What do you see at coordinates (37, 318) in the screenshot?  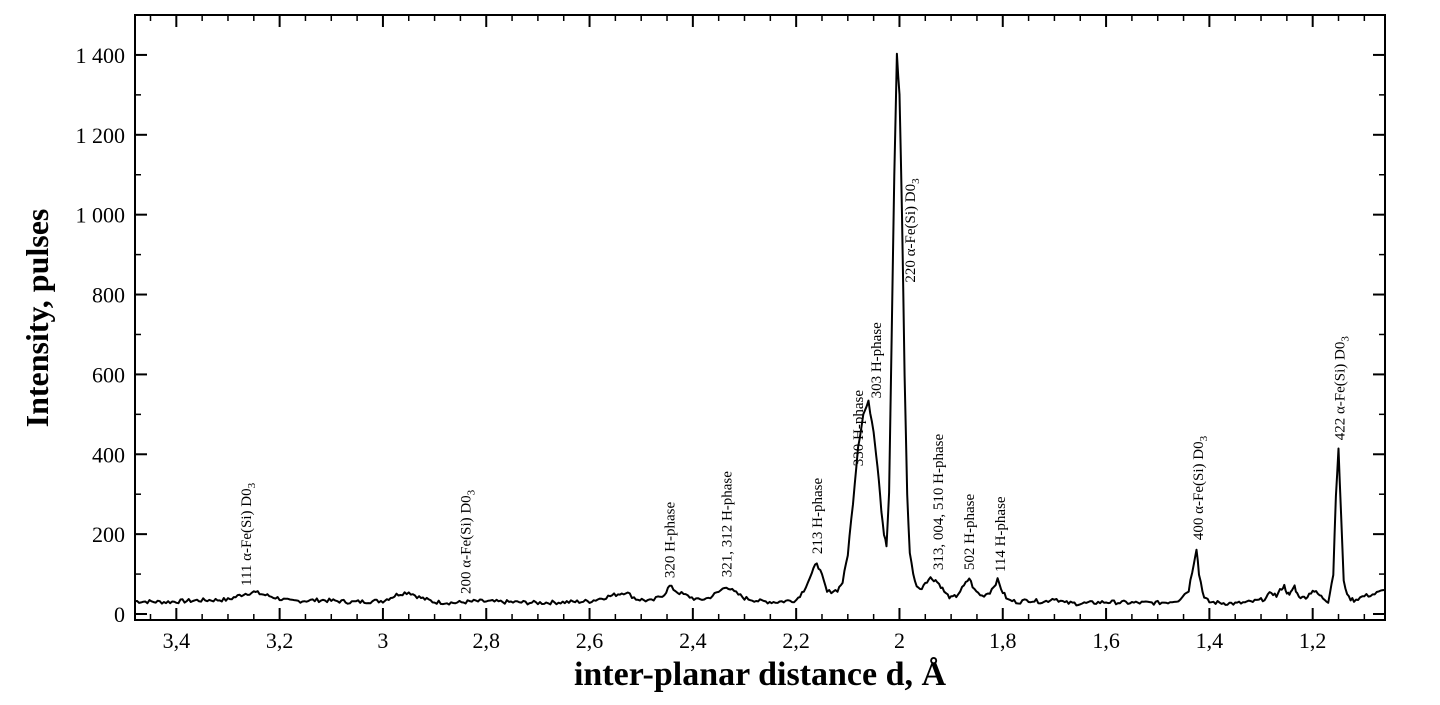 I see `y-axis-title: Intensity, pulses` at bounding box center [37, 318].